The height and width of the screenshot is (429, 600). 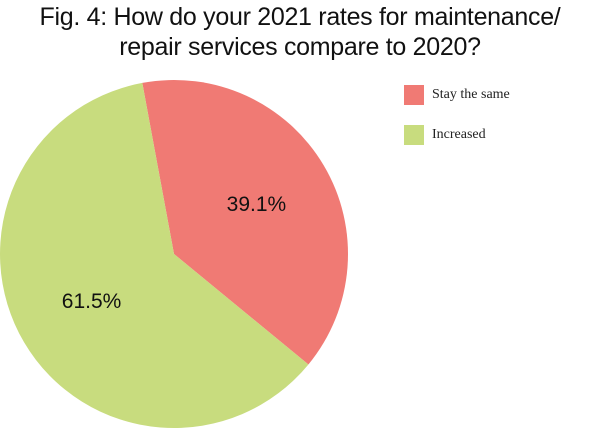 I want to click on legend-item-increased: Increased, so click(x=457, y=135).